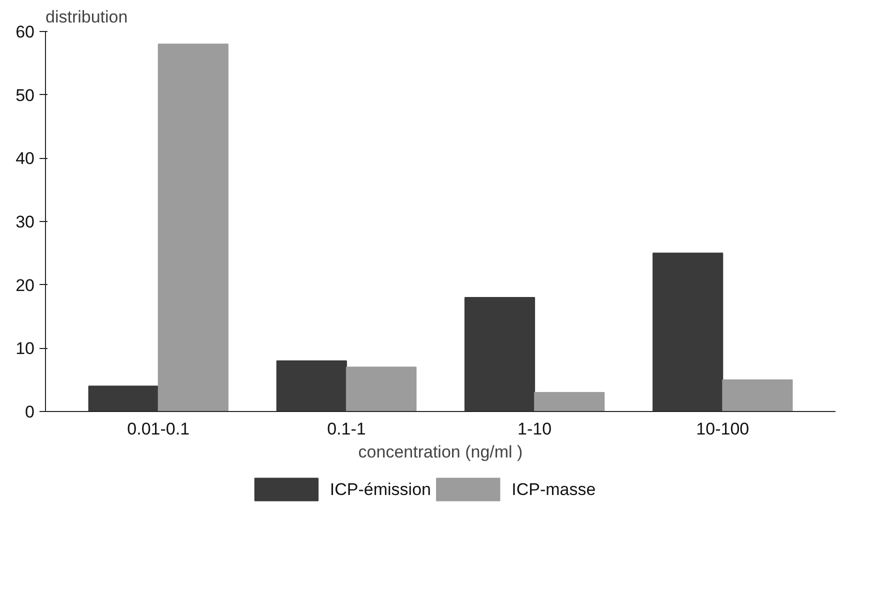 This screenshot has height=603, width=882. Describe the element at coordinates (25, 158) in the screenshot. I see `y-tick-label: 40` at that location.